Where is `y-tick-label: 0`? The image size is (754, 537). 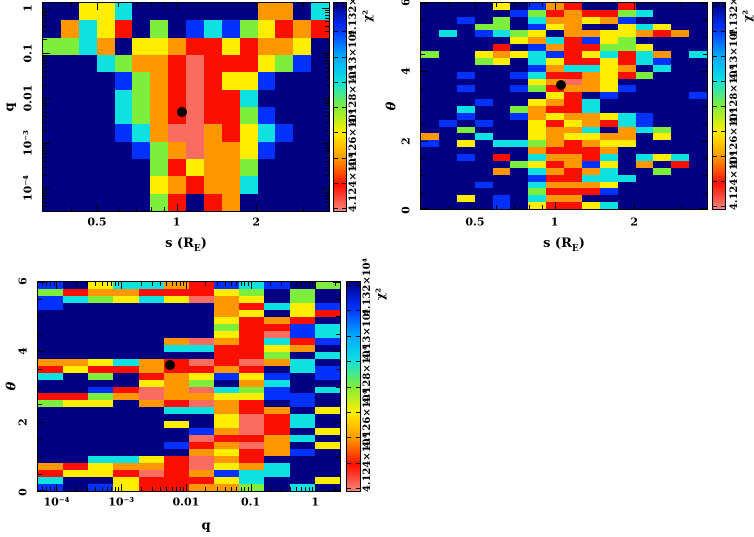 y-tick-label: 0 is located at coordinates (23, 492).